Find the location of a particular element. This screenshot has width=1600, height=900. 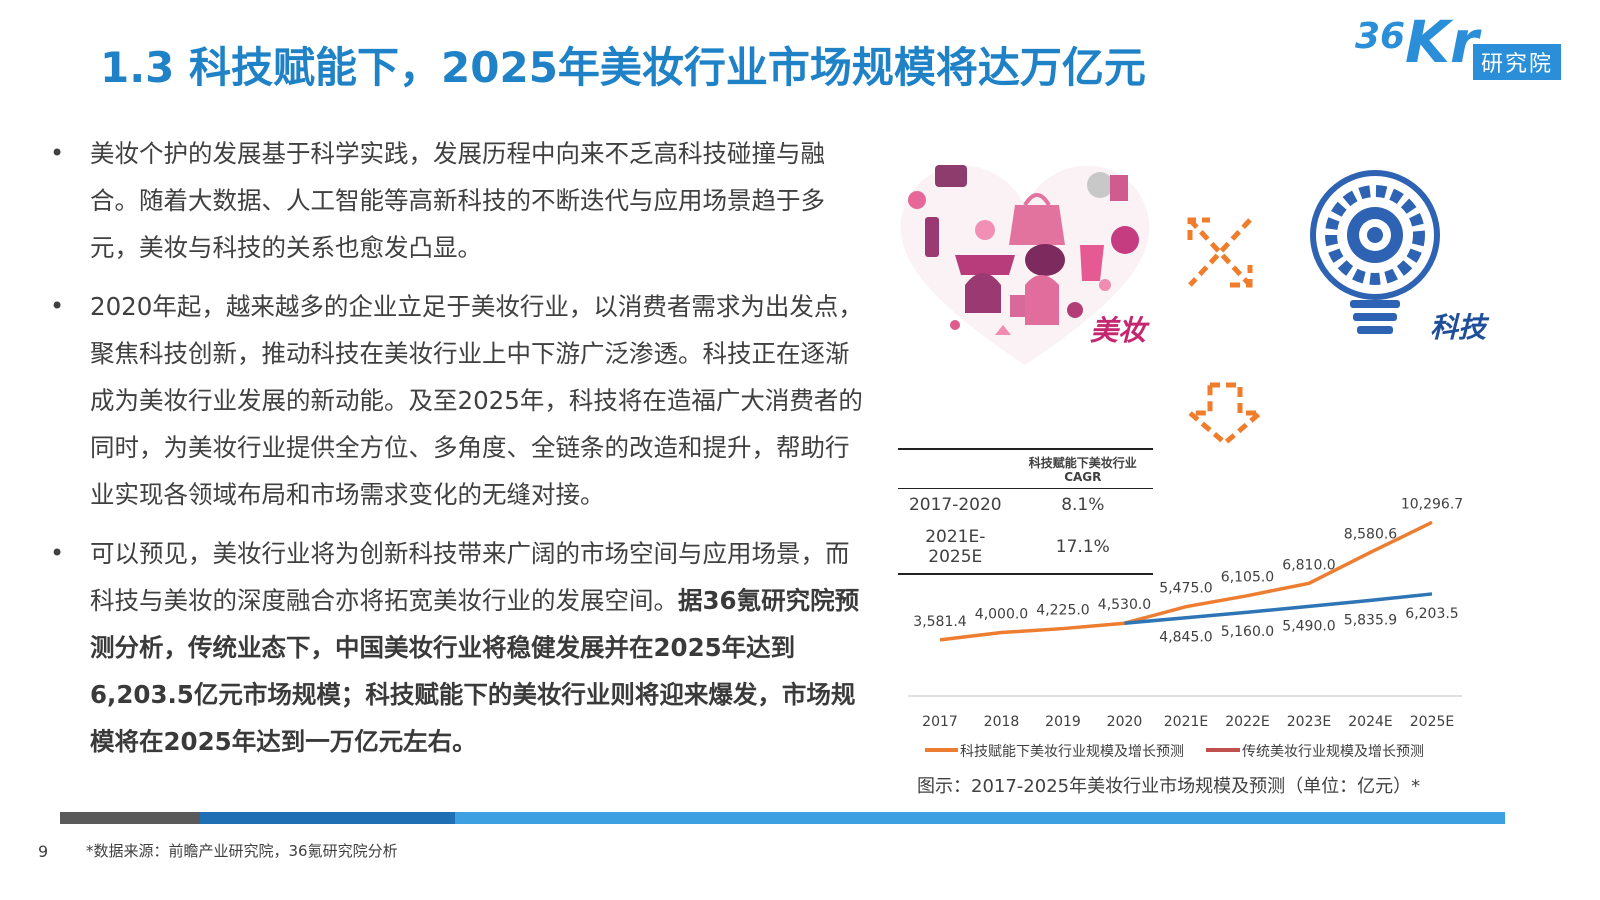

data-source-note: *数据来源：前瞻产业研究院，36氪研究院分析 is located at coordinates (242, 851).